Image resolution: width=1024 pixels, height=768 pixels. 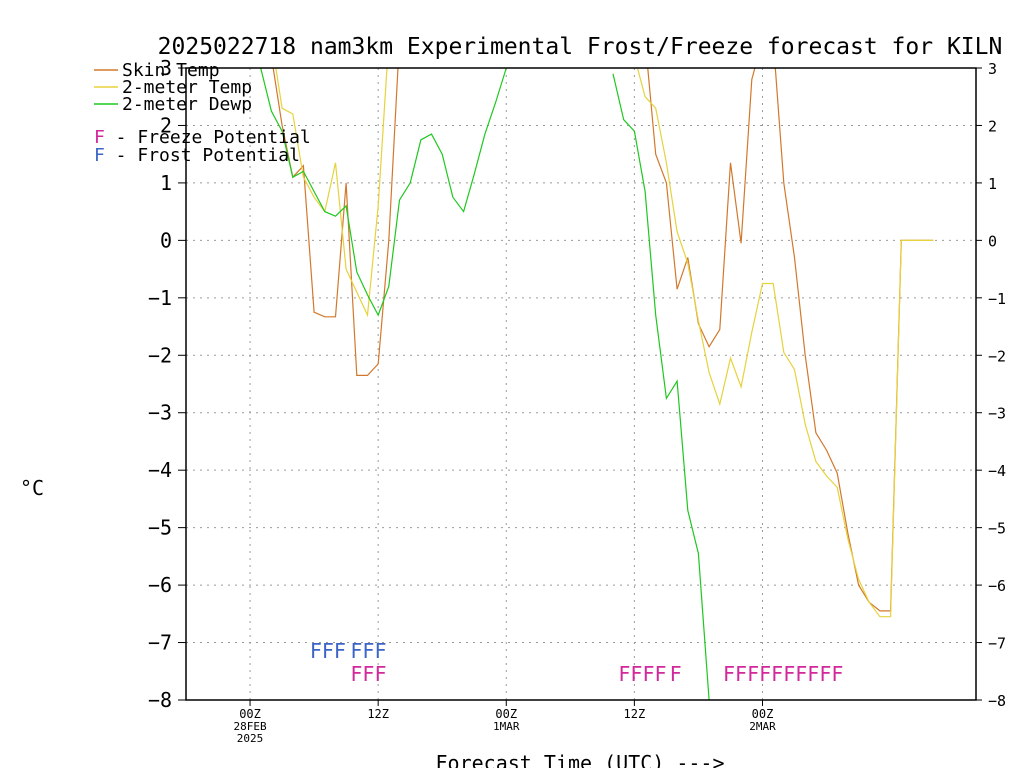 What do you see at coordinates (166, 240) in the screenshot?
I see `y-tick-label-left: 0` at bounding box center [166, 240].